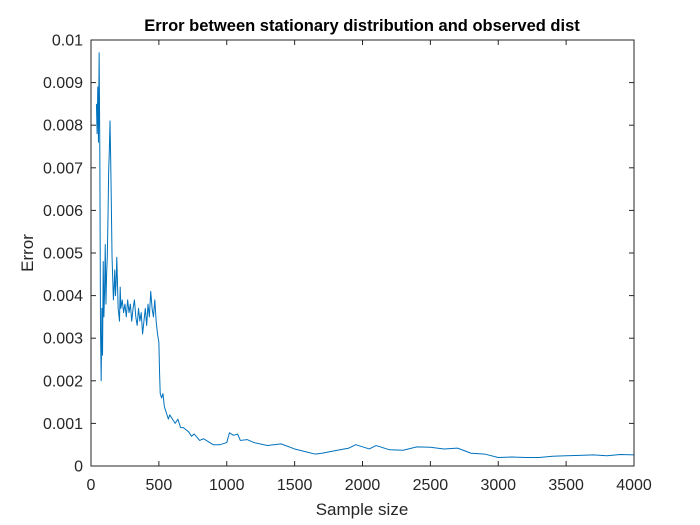 The width and height of the screenshot is (700, 525). What do you see at coordinates (566, 485) in the screenshot?
I see `x-tick-label: 3500` at bounding box center [566, 485].